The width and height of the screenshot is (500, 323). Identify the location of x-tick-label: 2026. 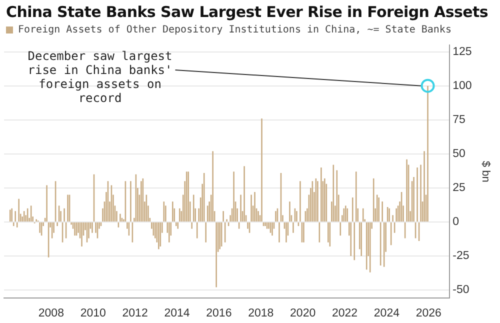
(429, 313).